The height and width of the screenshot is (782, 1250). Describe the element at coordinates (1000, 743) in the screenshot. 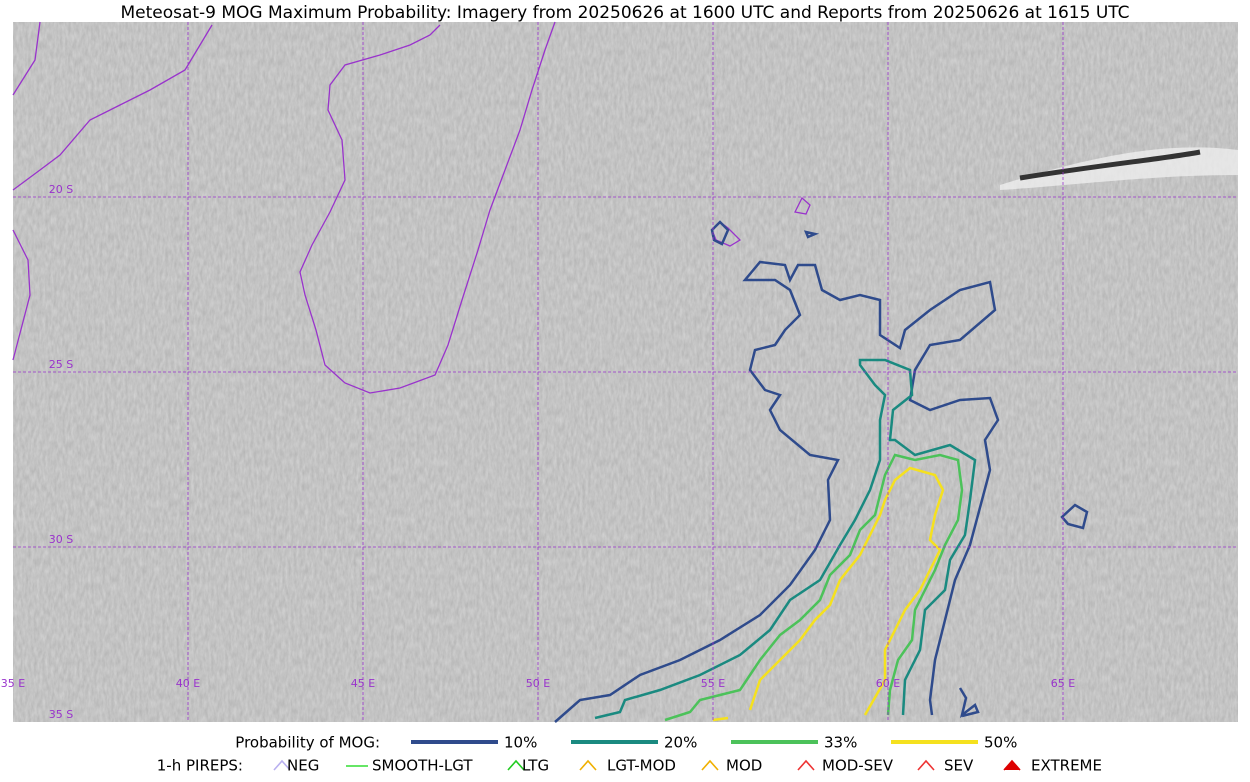

I see `legend-entry: 50%` at that location.